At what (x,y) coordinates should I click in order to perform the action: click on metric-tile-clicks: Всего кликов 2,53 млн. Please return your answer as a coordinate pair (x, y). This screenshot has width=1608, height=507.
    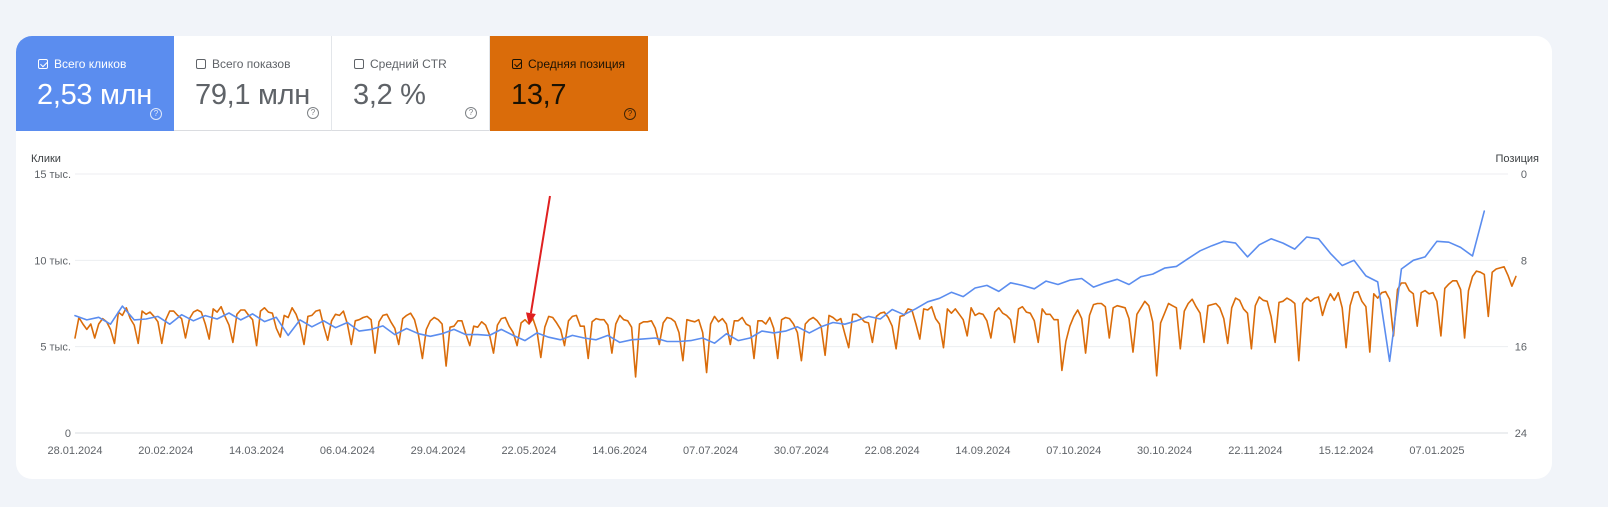
    Looking at the image, I should click on (95, 83).